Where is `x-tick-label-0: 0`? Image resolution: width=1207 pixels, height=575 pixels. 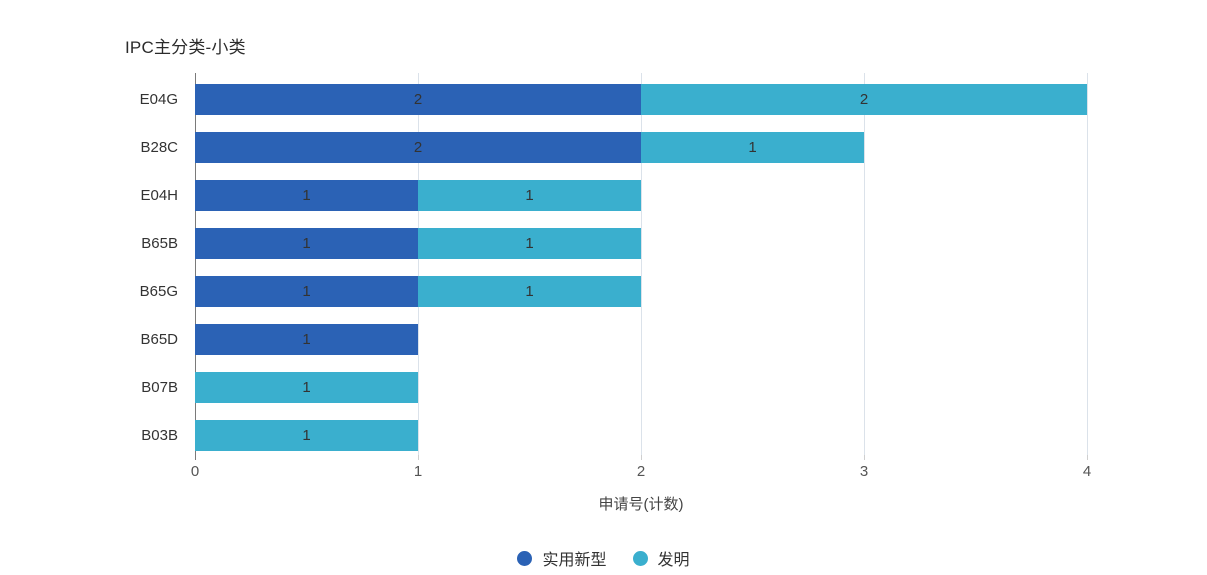 x-tick-label-0: 0 is located at coordinates (195, 471).